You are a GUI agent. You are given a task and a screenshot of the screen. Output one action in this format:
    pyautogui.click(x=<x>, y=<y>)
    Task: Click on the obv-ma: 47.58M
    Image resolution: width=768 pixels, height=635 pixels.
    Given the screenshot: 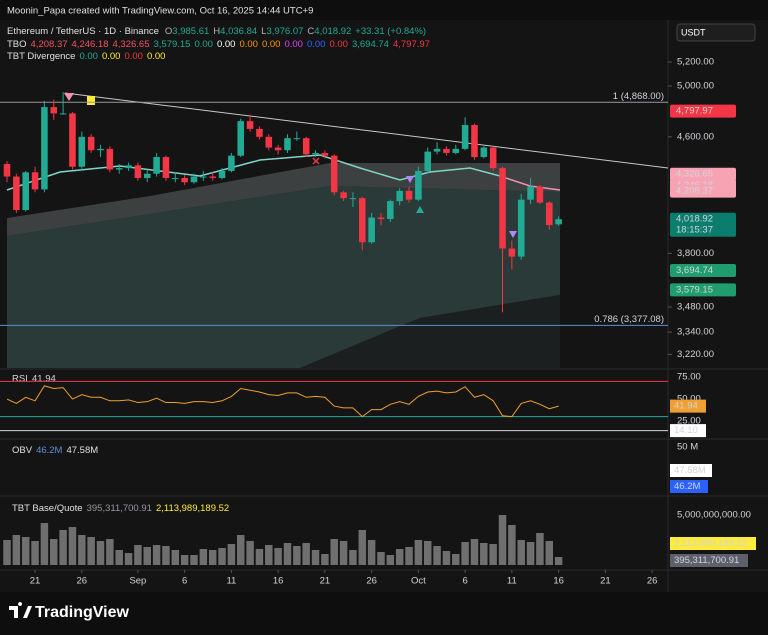 What is the action you would take?
    pyautogui.click(x=82, y=450)
    